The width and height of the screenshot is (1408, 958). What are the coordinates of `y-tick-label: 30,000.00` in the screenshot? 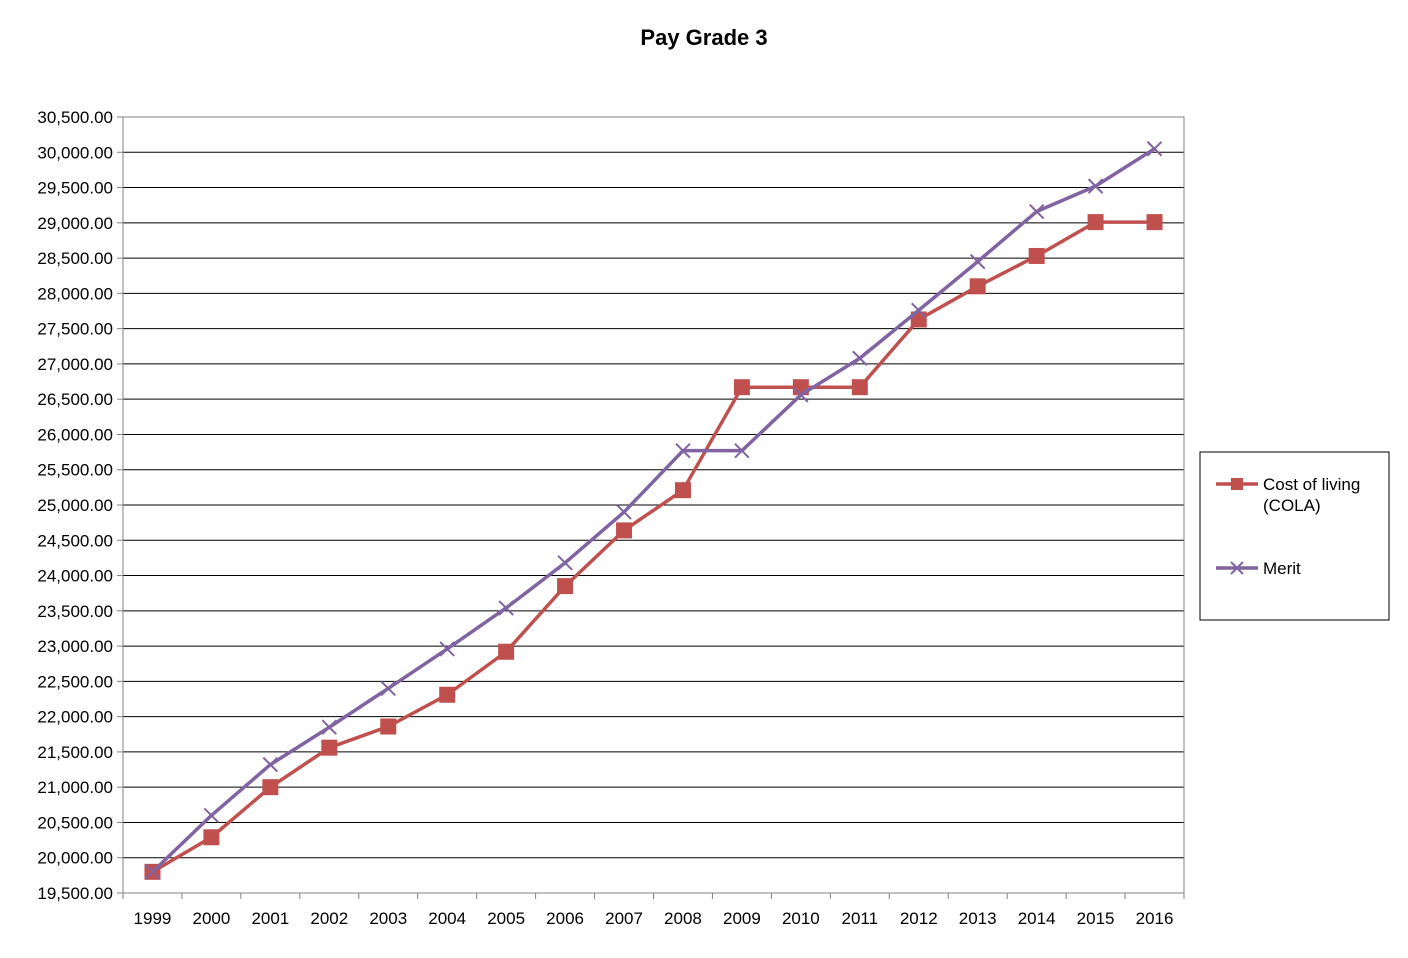 It's located at (75, 152).